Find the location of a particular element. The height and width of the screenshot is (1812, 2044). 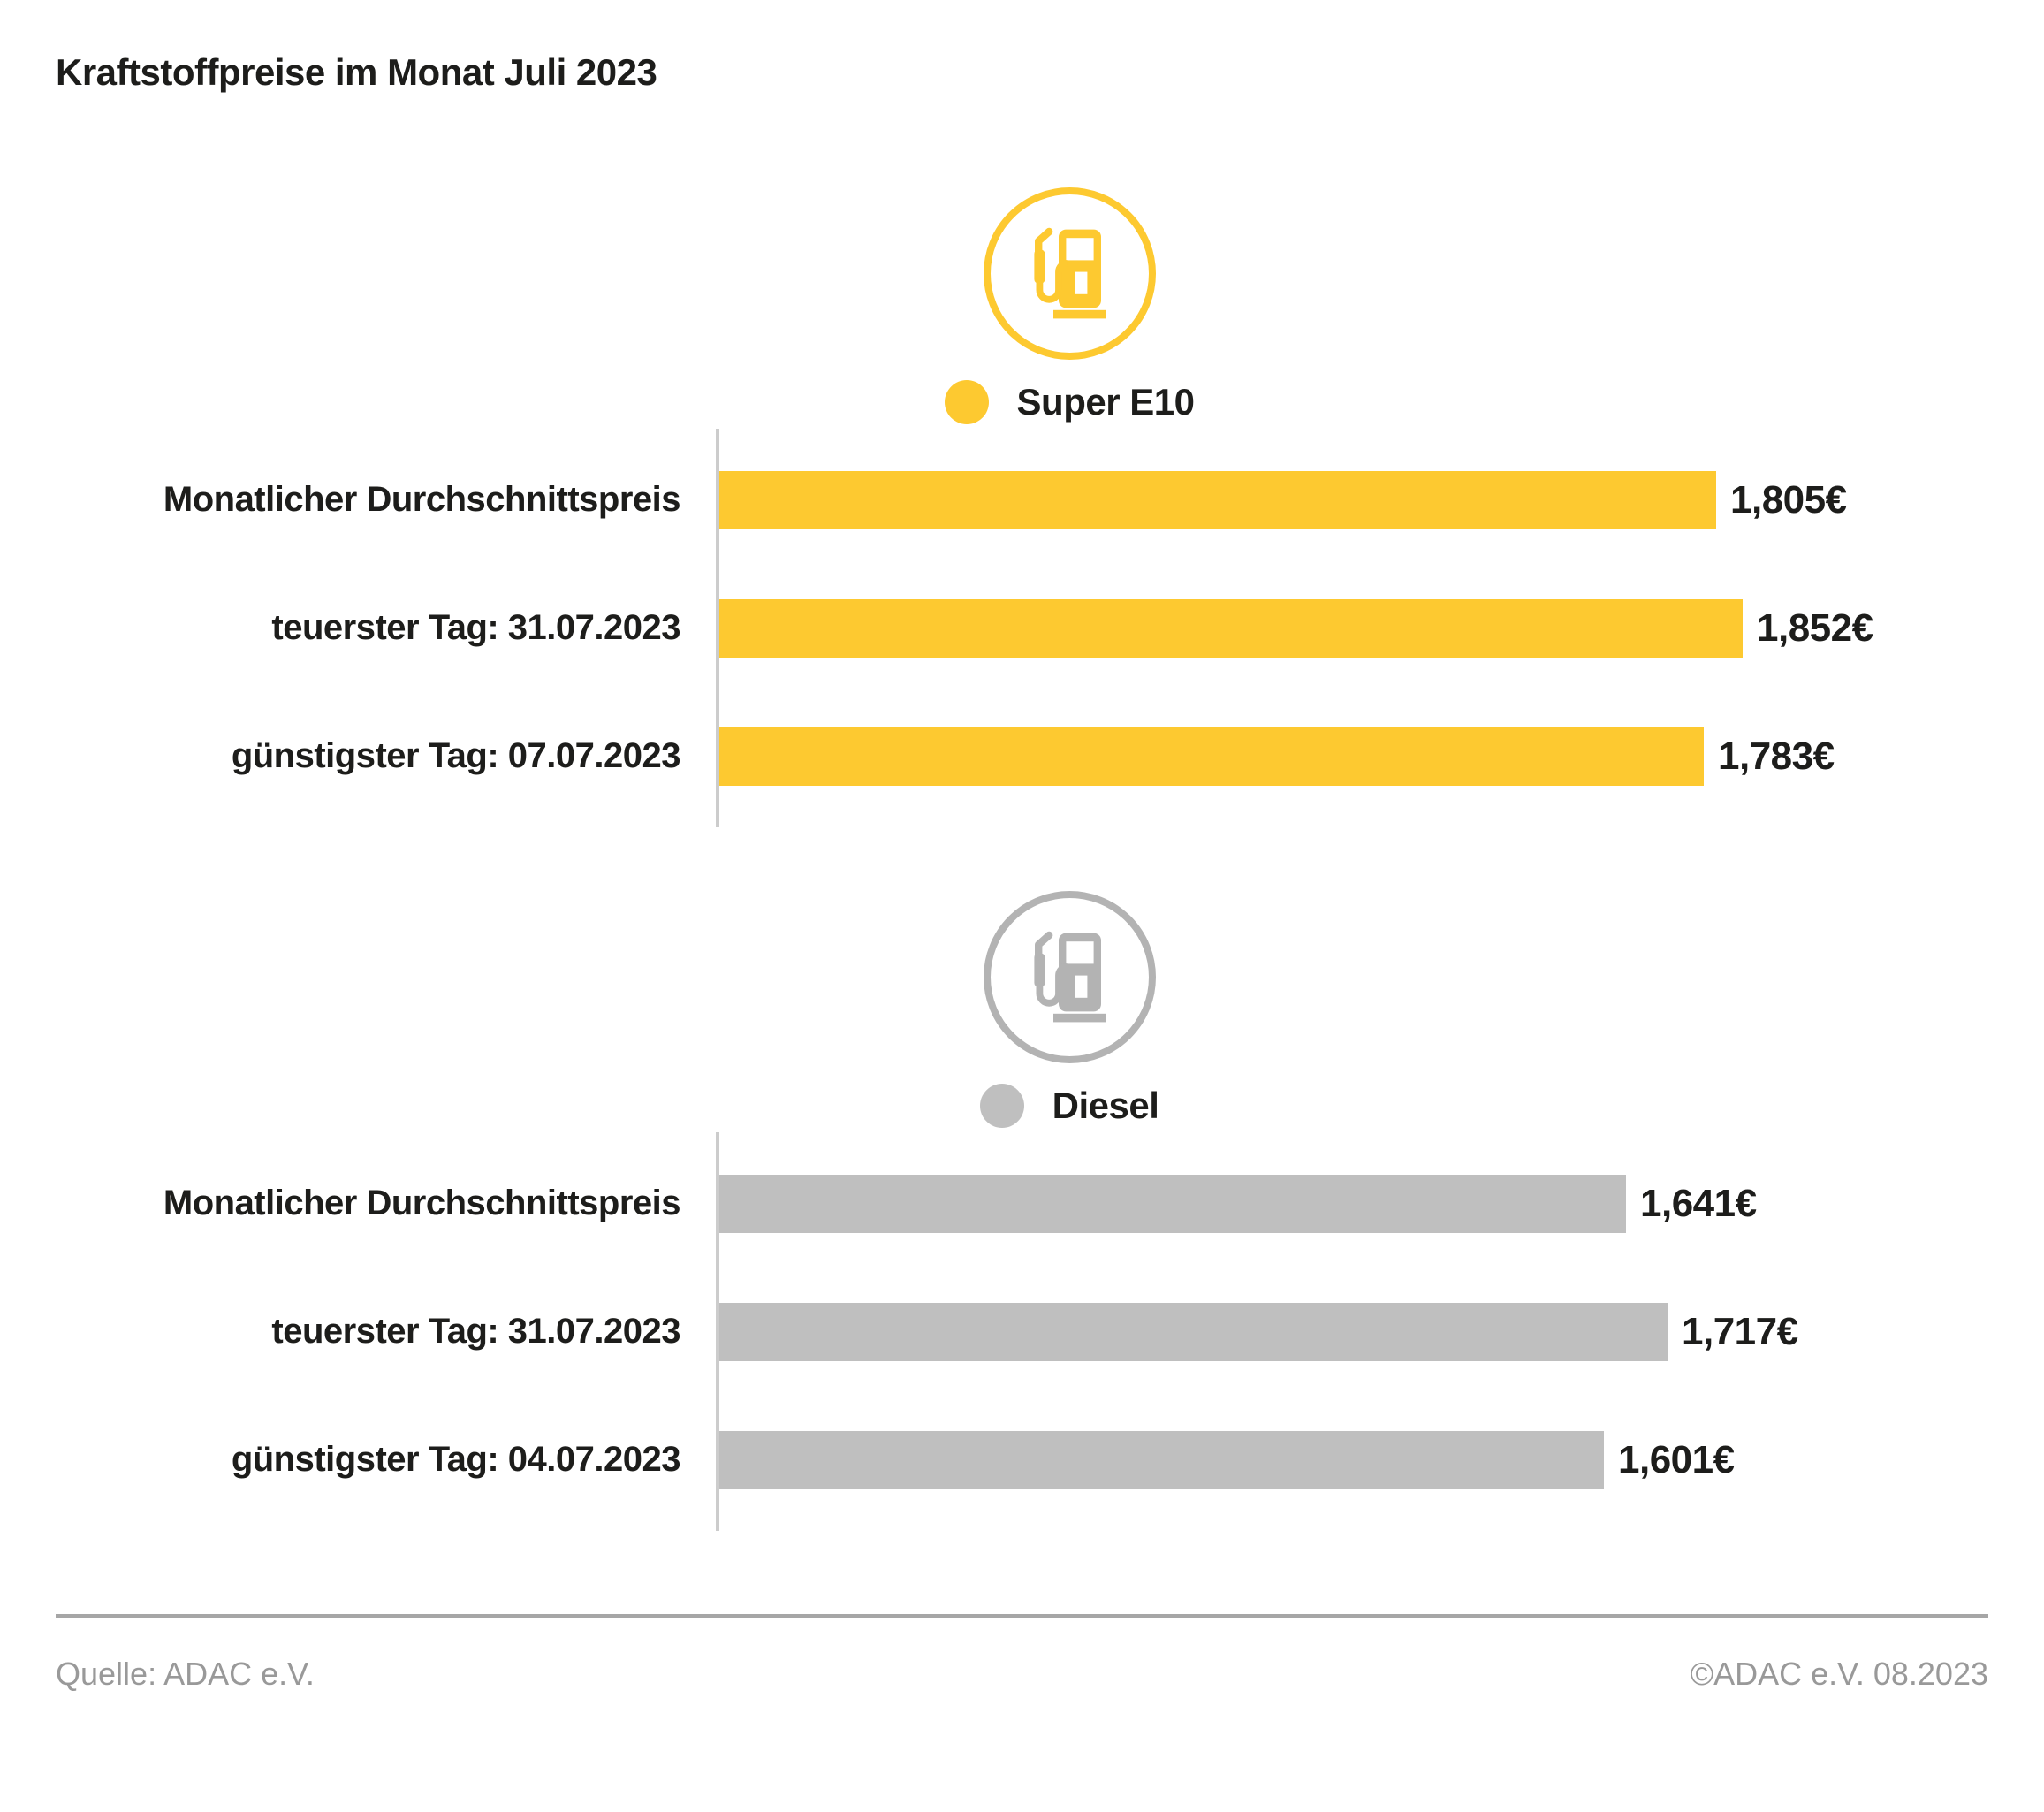

category-label: günstigster Tag: 04.07.2023 is located at coordinates (456, 1459).